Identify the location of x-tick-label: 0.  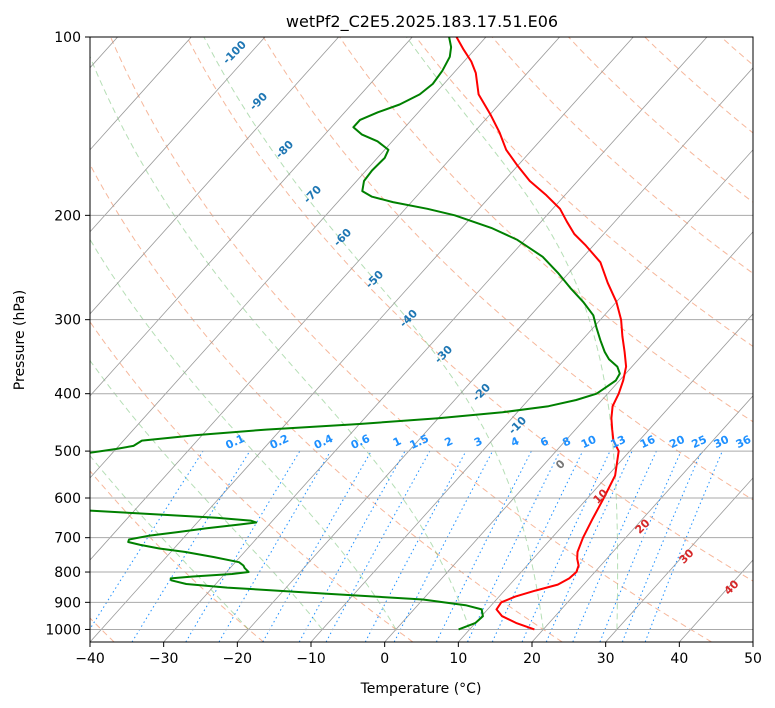
(384, 659).